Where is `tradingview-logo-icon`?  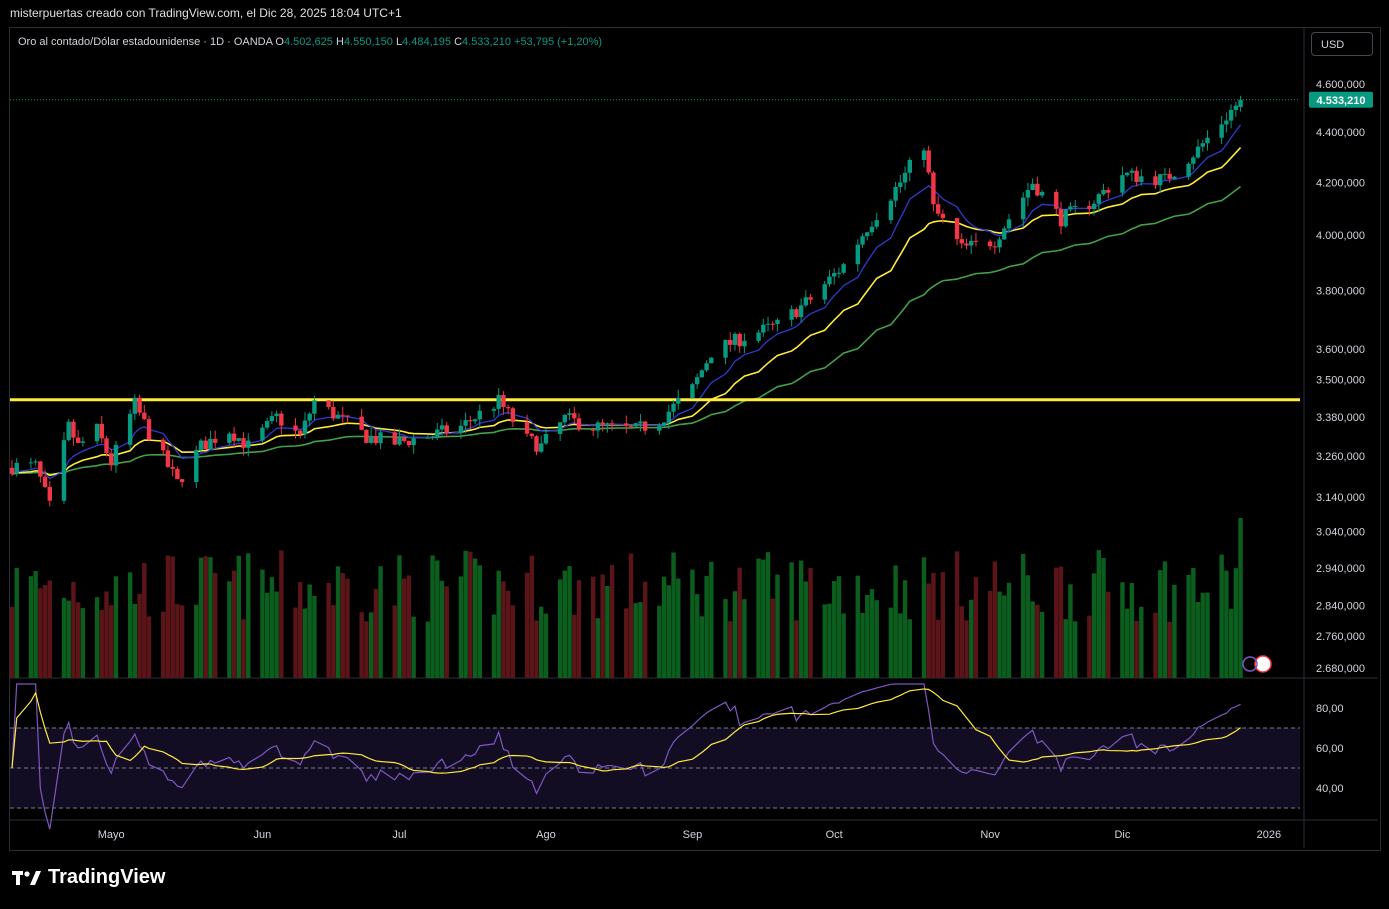 tradingview-logo-icon is located at coordinates (26, 877).